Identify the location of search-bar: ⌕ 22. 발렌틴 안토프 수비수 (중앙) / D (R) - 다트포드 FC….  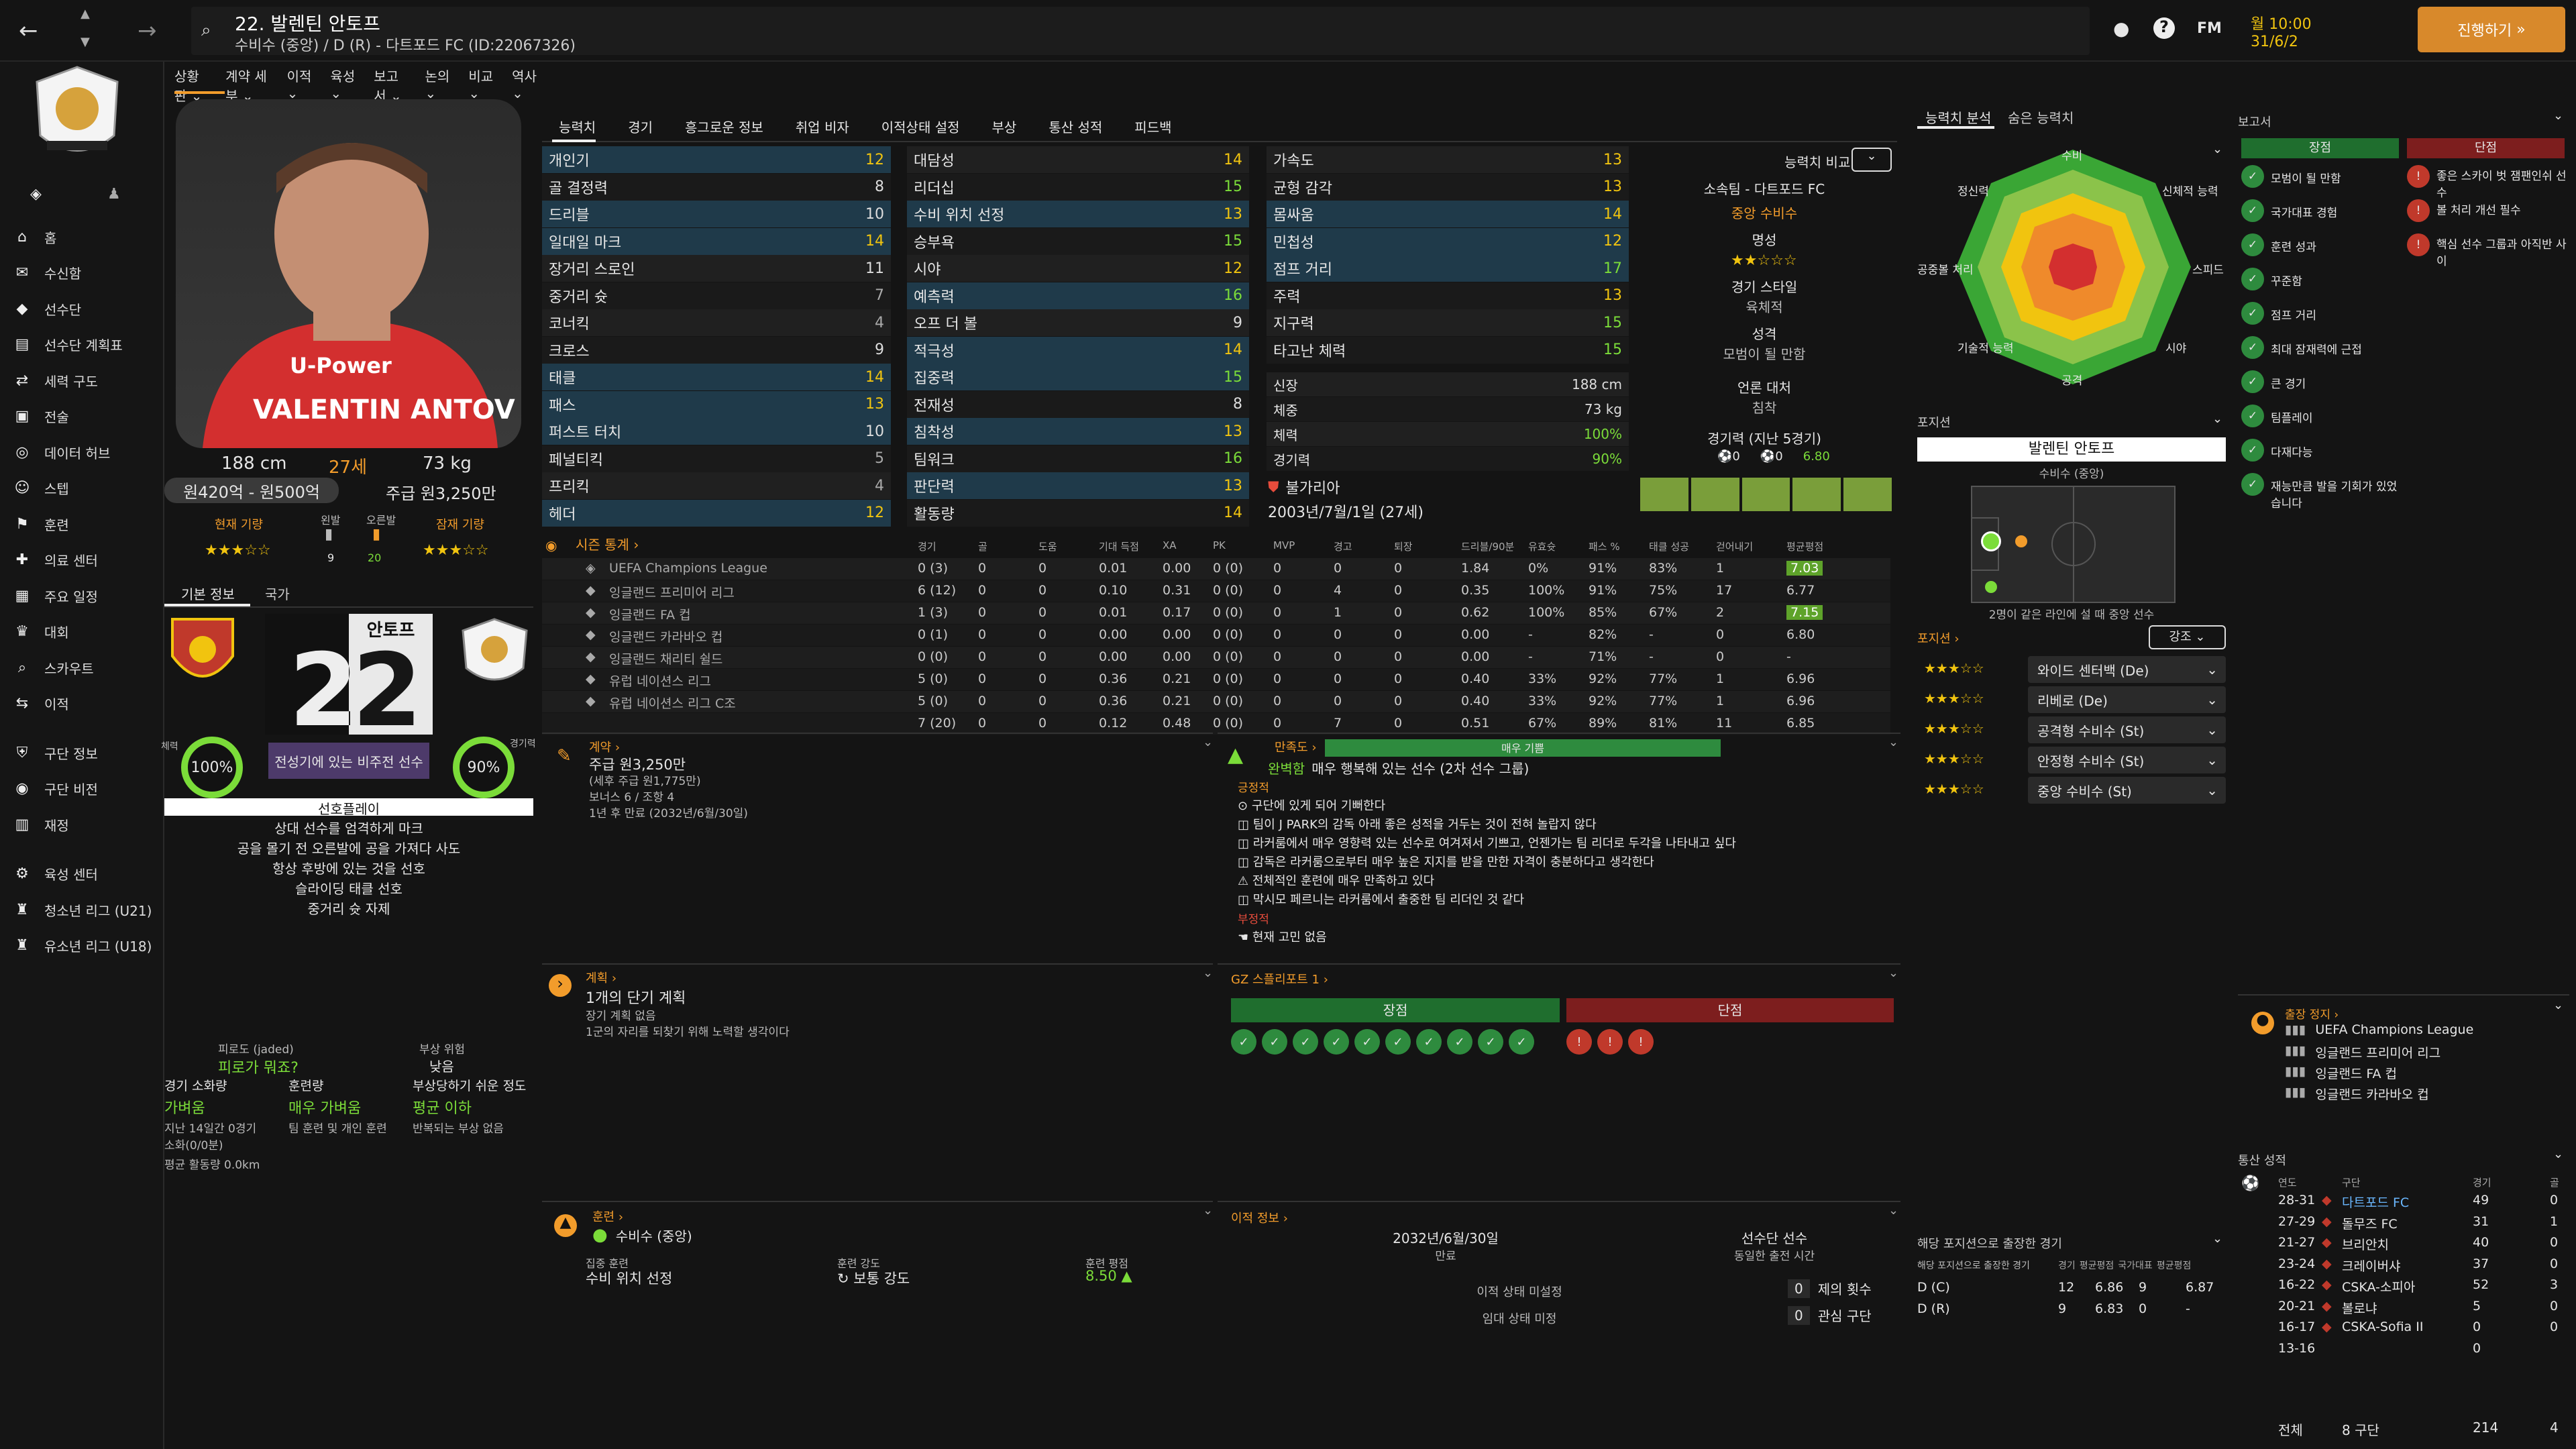
(1140, 31).